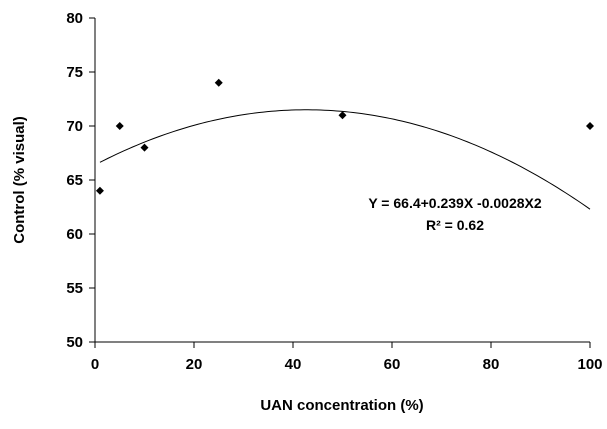 Image resolution: width=607 pixels, height=429 pixels. What do you see at coordinates (491, 364) in the screenshot?
I see `x-tick-label: 80` at bounding box center [491, 364].